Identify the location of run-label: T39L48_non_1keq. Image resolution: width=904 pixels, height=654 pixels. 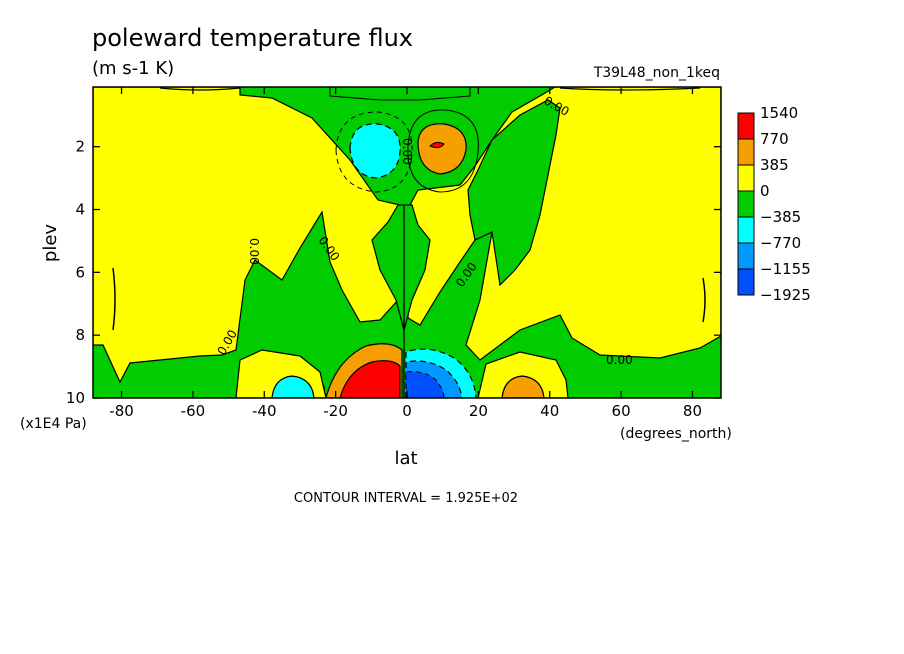
(656, 73).